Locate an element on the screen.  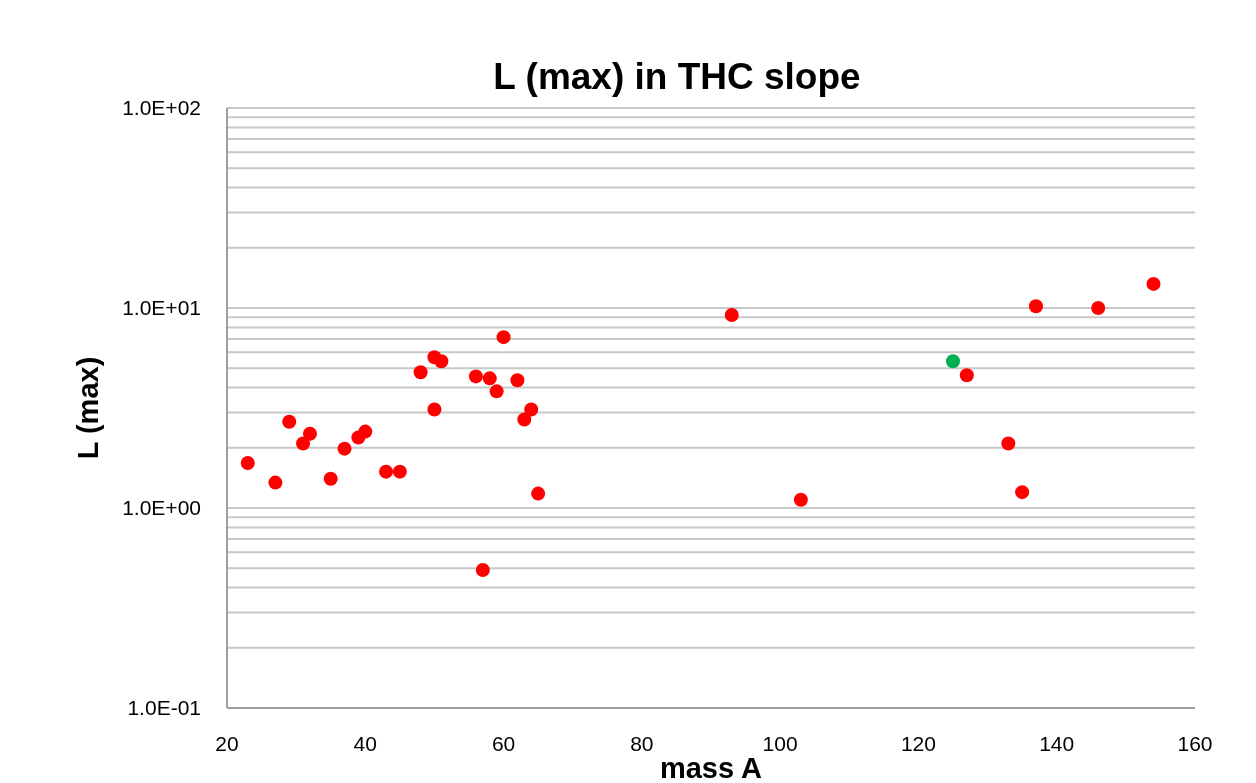
x-tick-label: 20 is located at coordinates (227, 743).